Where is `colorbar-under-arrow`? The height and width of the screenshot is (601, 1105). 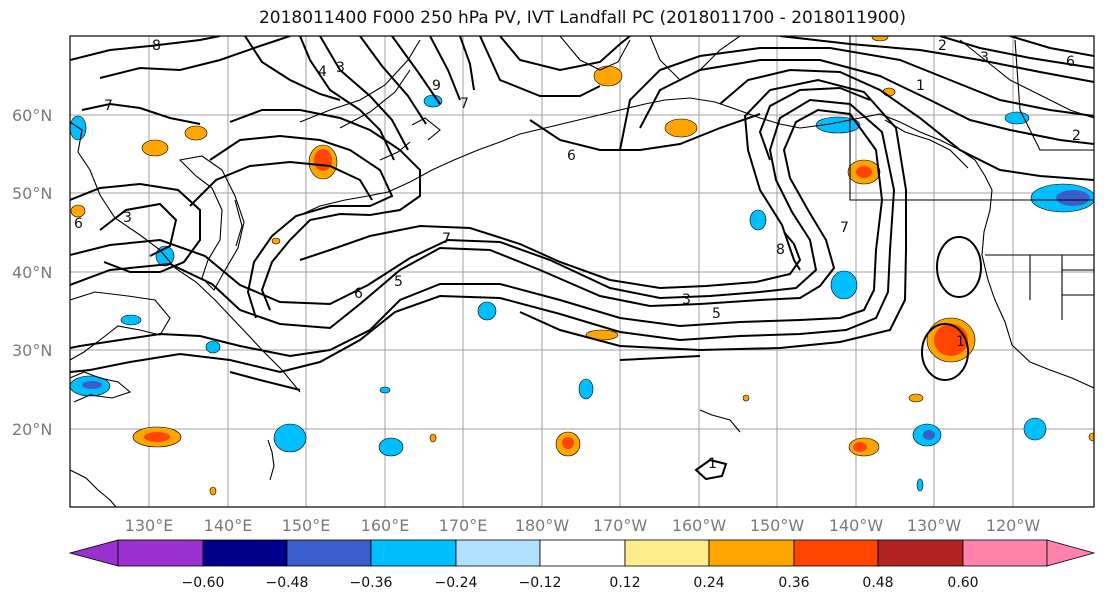 colorbar-under-arrow is located at coordinates (93, 553).